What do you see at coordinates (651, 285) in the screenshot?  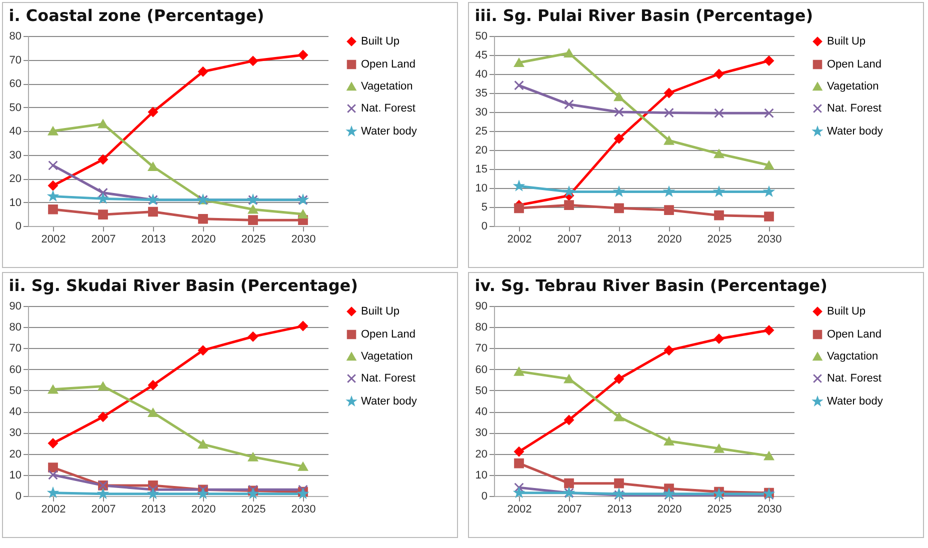 I see `chart-title: iv. Sg. Tebrau River Basin (Percentage)` at bounding box center [651, 285].